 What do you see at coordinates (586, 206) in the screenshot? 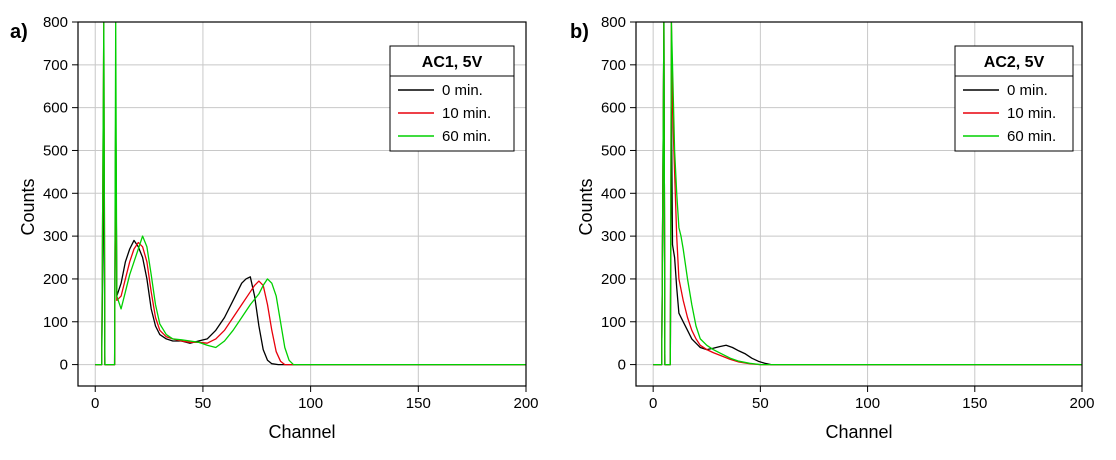
I see `chart-b-ylabel: Counts` at bounding box center [586, 206].